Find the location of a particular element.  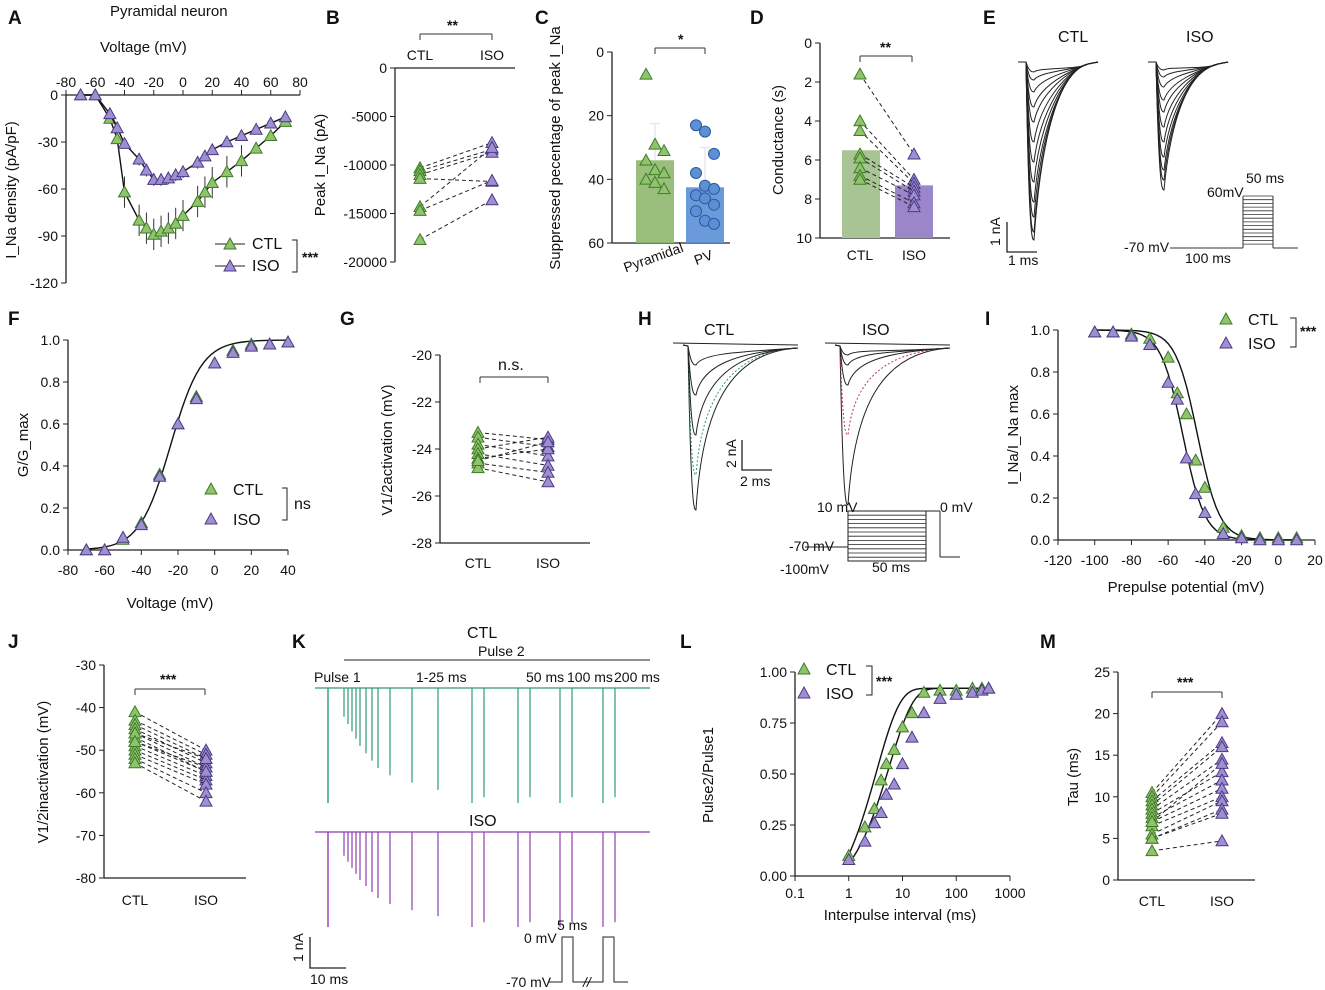

panel-l-label: L is located at coordinates (686, 642).